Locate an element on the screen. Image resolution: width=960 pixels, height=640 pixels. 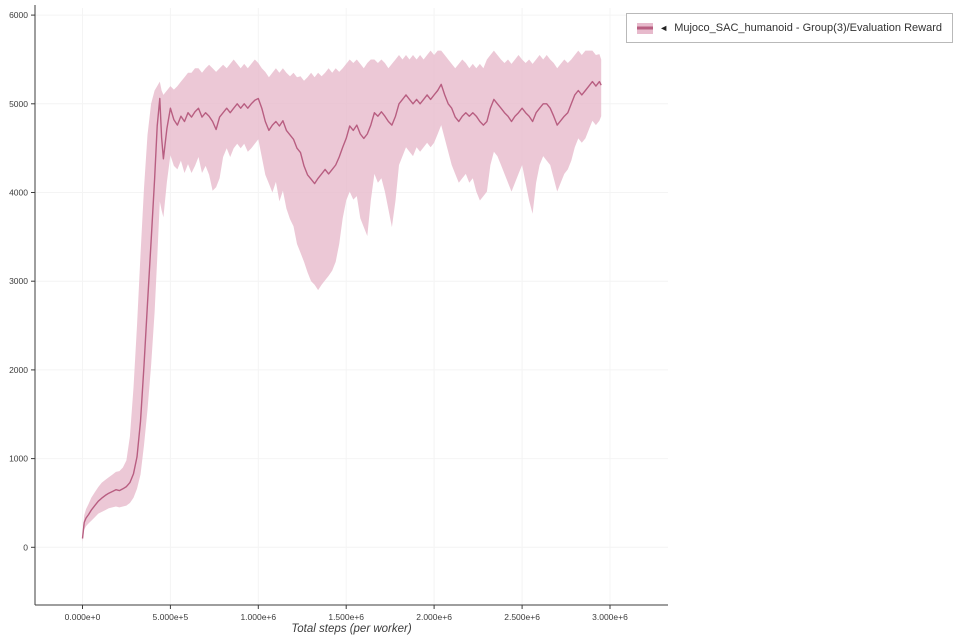
svg-text: 3000 is located at coordinates (18, 281).